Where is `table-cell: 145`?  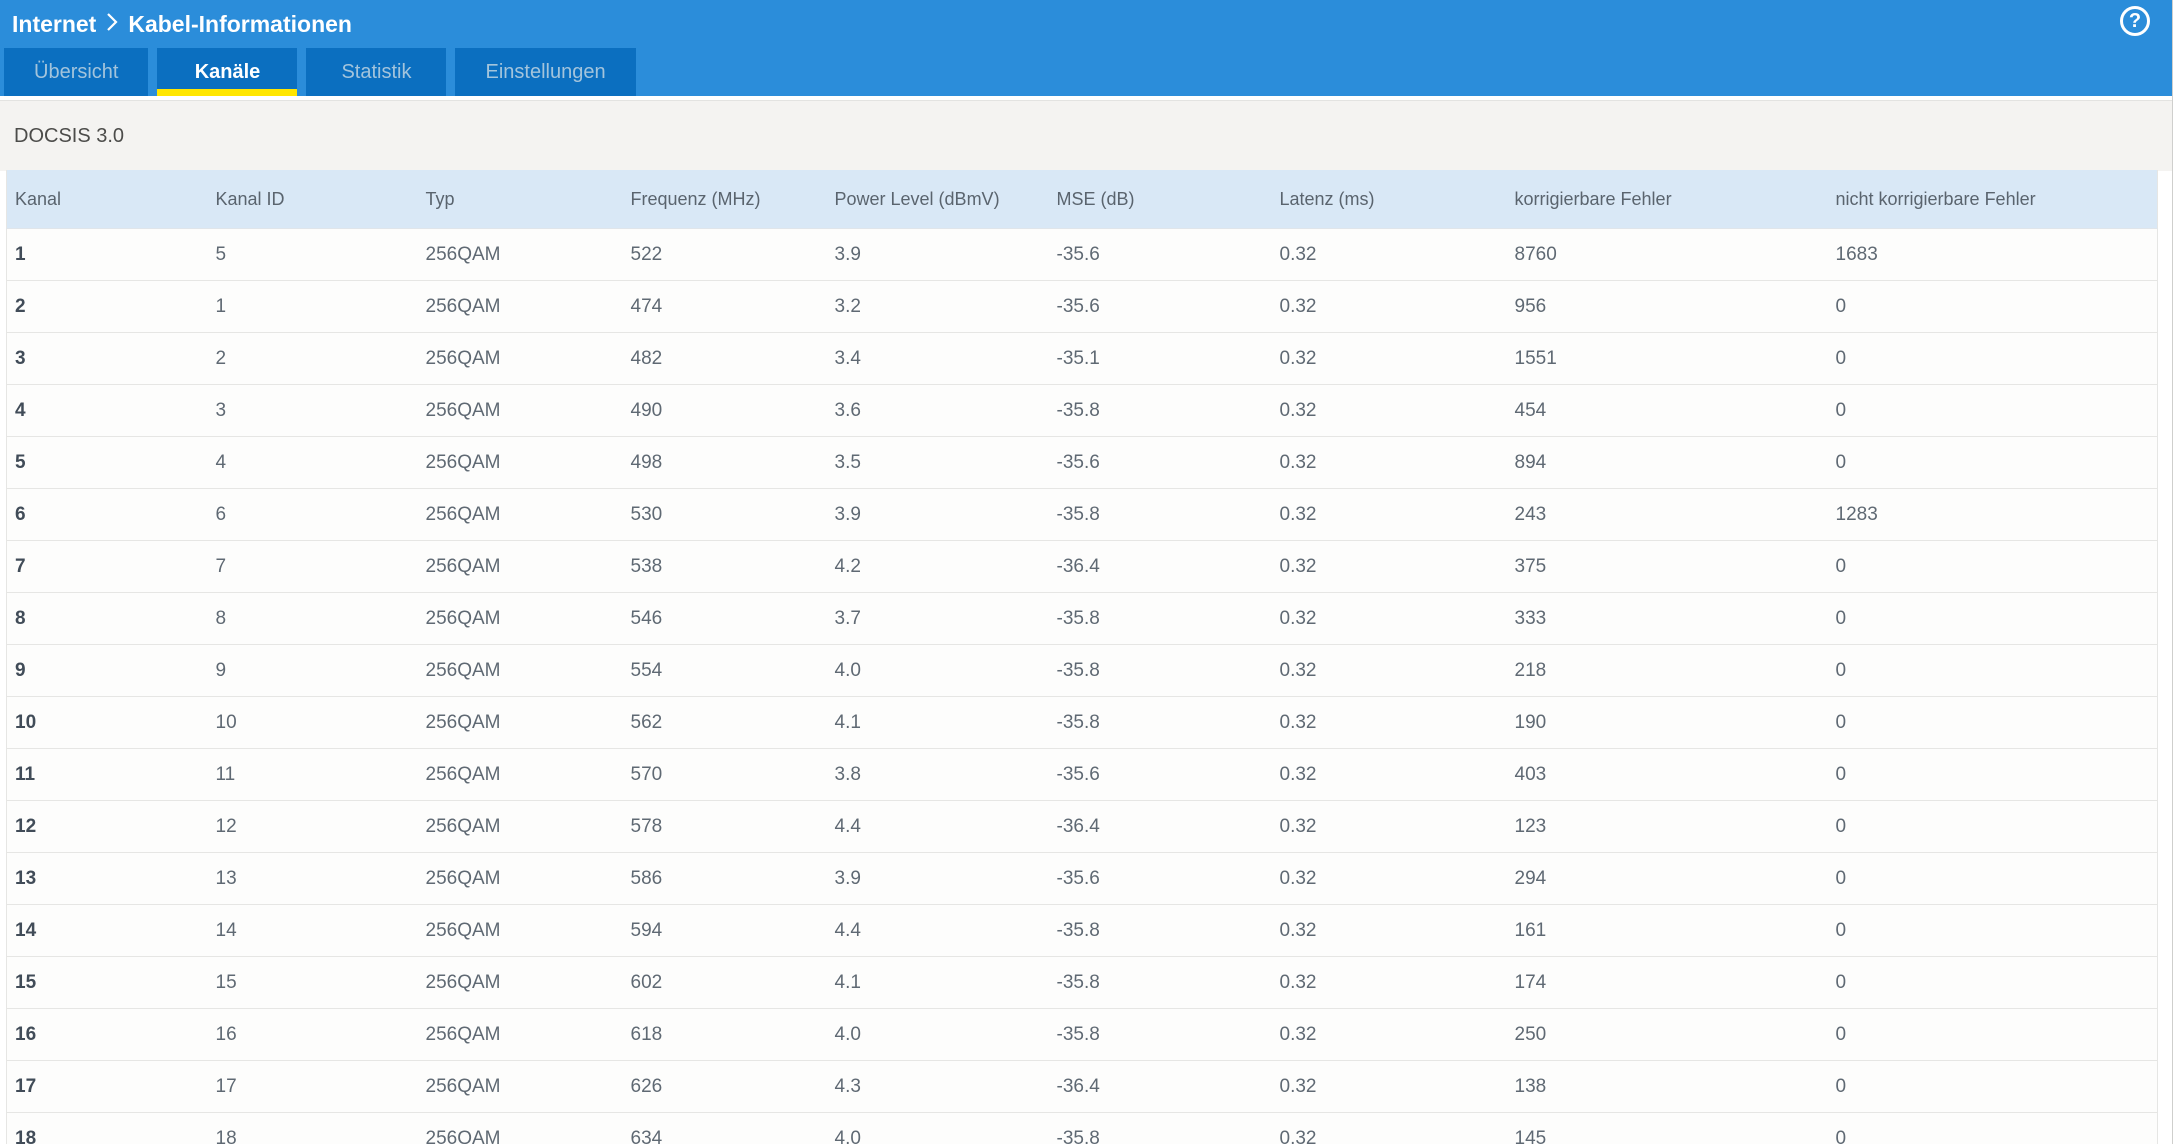 table-cell: 145 is located at coordinates (1667, 1128).